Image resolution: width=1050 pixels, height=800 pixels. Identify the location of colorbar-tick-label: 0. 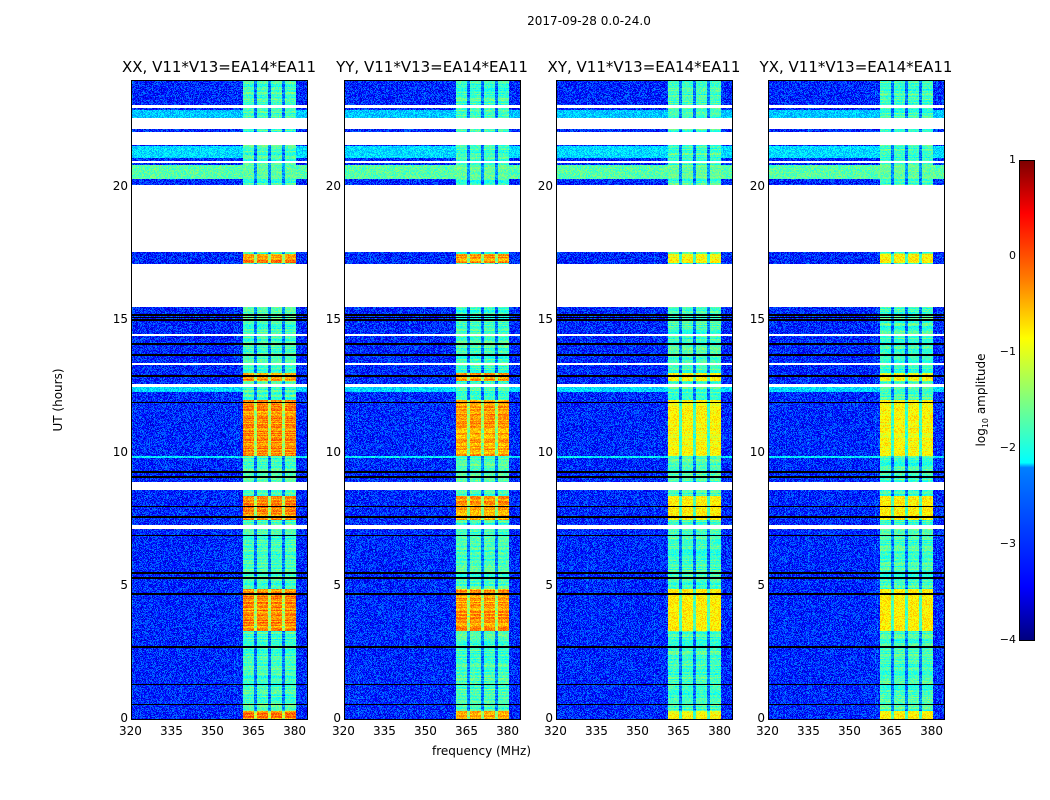
(1012, 255).